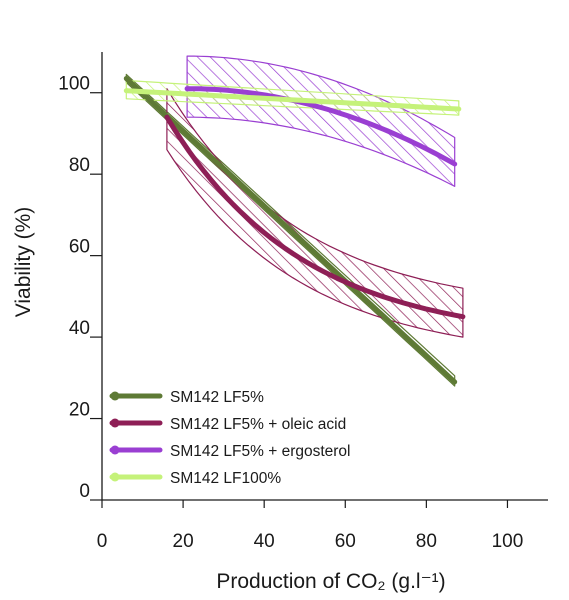  Describe the element at coordinates (84, 491) in the screenshot. I see `y-tick-label: 0` at that location.